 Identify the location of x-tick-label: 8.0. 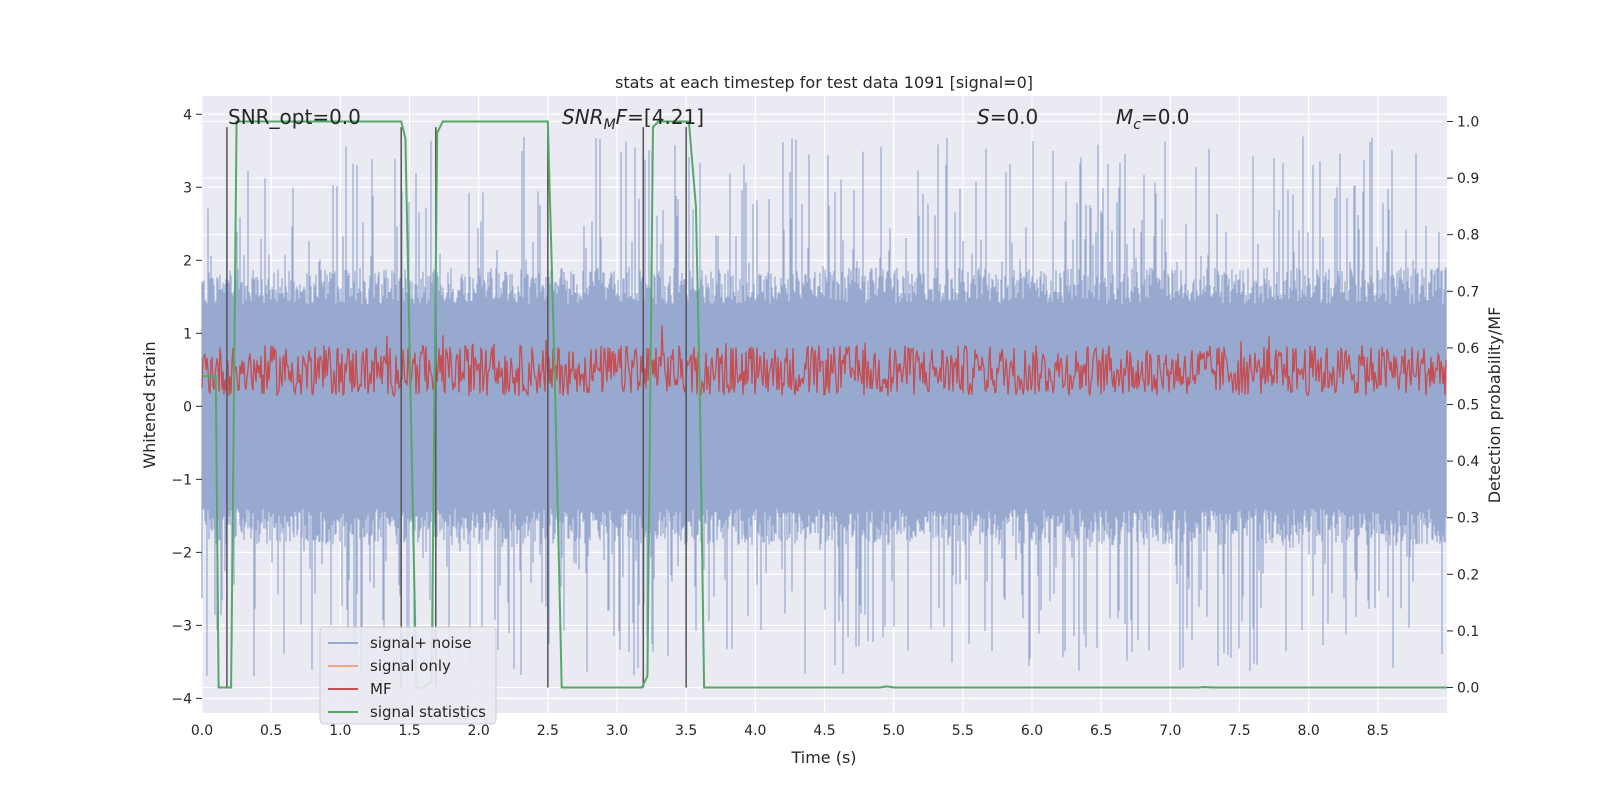
(1309, 731).